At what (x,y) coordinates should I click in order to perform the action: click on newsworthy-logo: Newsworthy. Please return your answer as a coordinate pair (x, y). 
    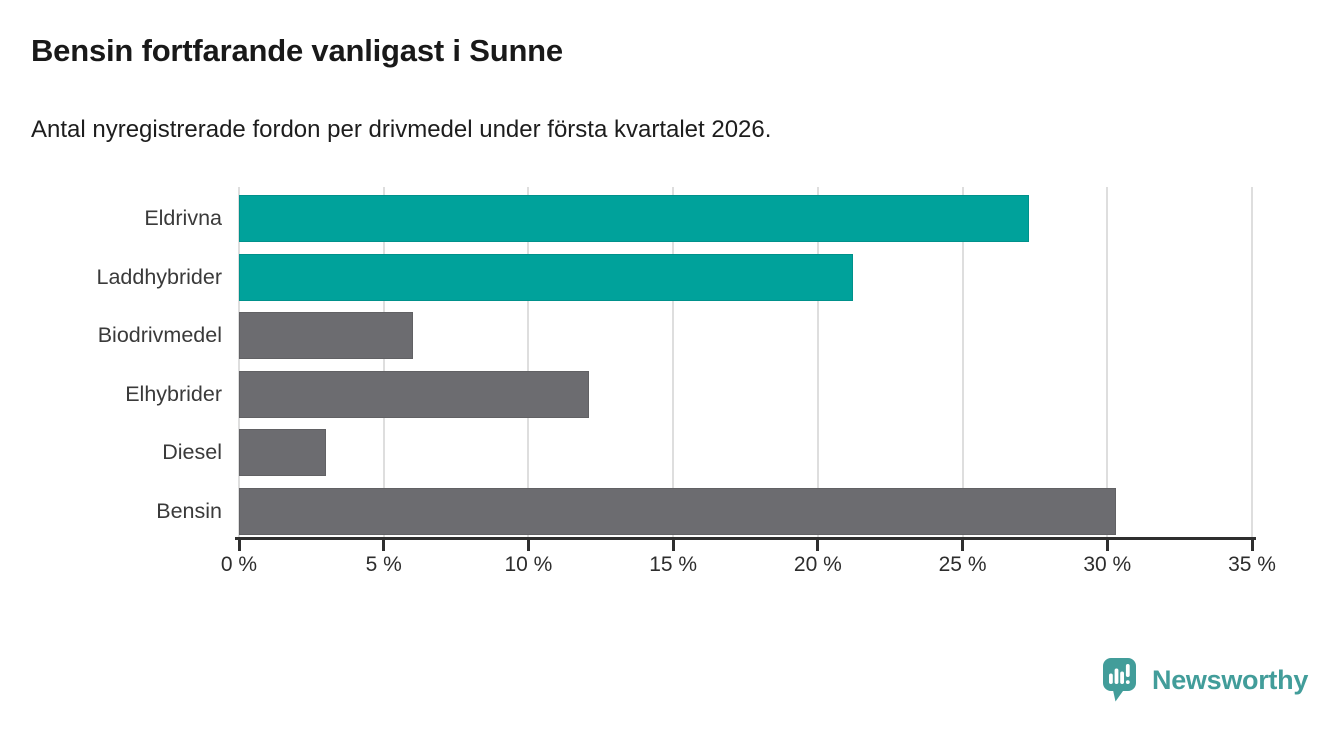
    Looking at the image, I should click on (1205, 680).